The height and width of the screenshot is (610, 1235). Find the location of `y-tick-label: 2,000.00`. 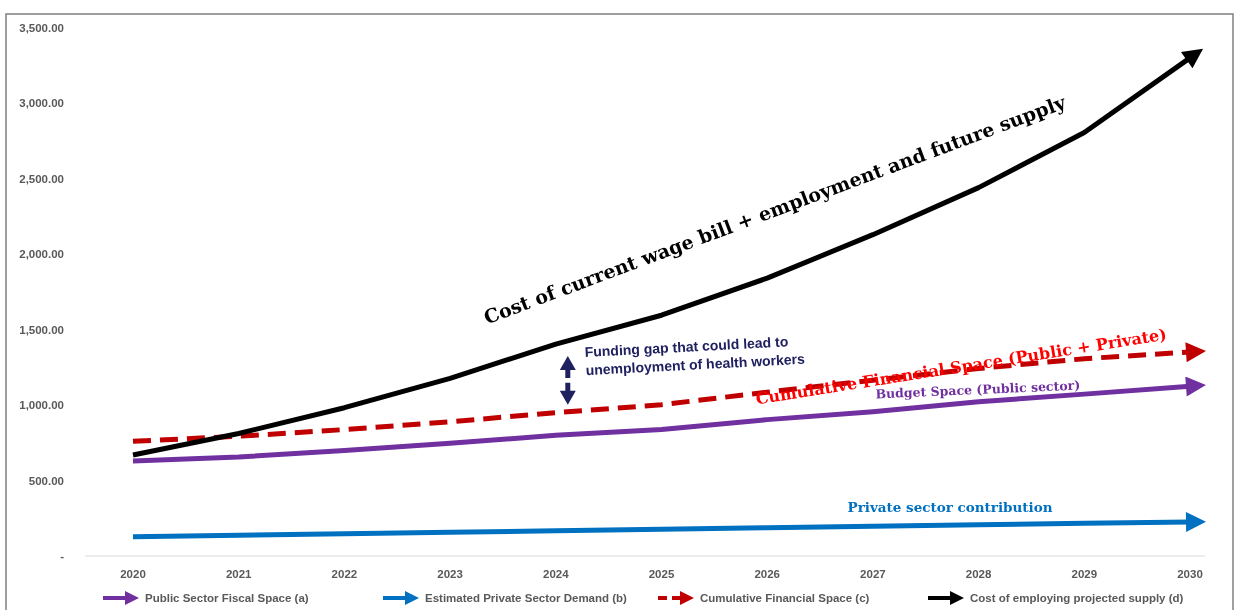

y-tick-label: 2,000.00 is located at coordinates (41, 254).